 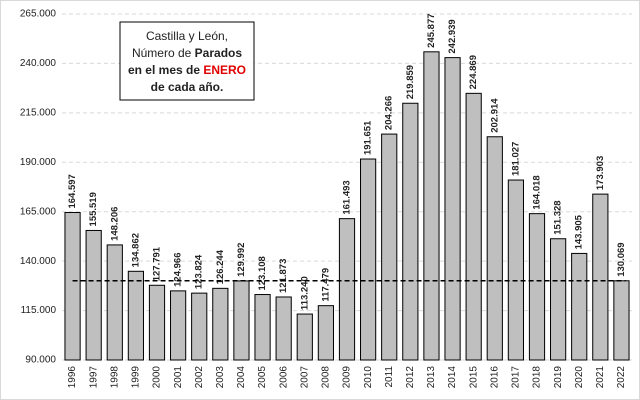 I want to click on x-tick-label: 2020, so click(x=579, y=377).